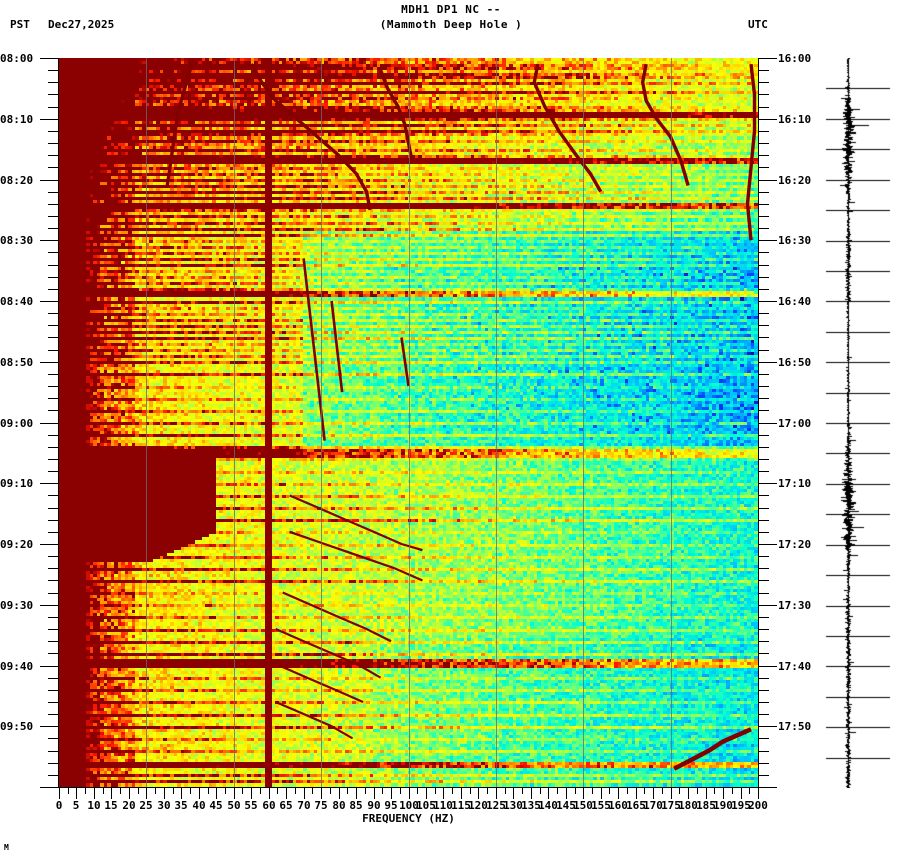  Describe the element at coordinates (601, 805) in the screenshot. I see `frequency-label: 155` at that location.